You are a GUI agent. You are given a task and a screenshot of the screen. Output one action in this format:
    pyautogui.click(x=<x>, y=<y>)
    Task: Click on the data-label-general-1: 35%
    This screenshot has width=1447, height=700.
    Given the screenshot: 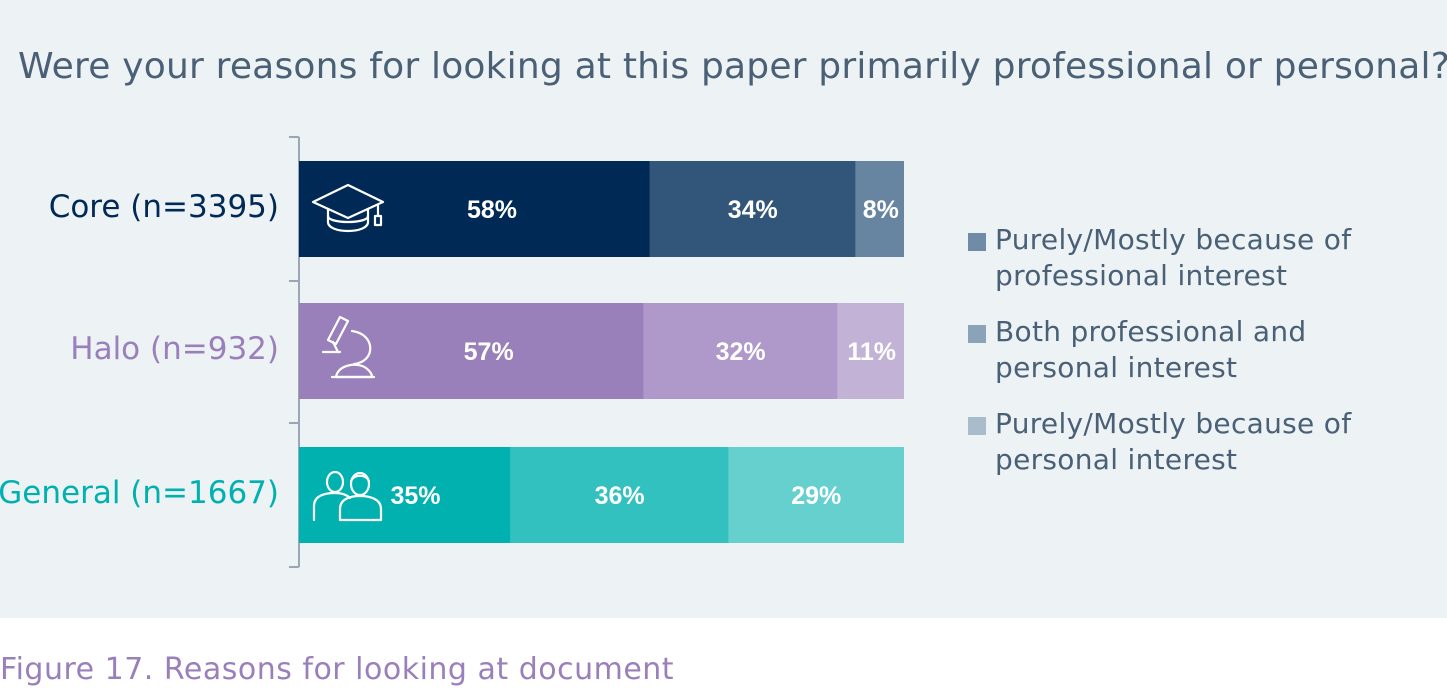 What is the action you would take?
    pyautogui.click(x=415, y=496)
    